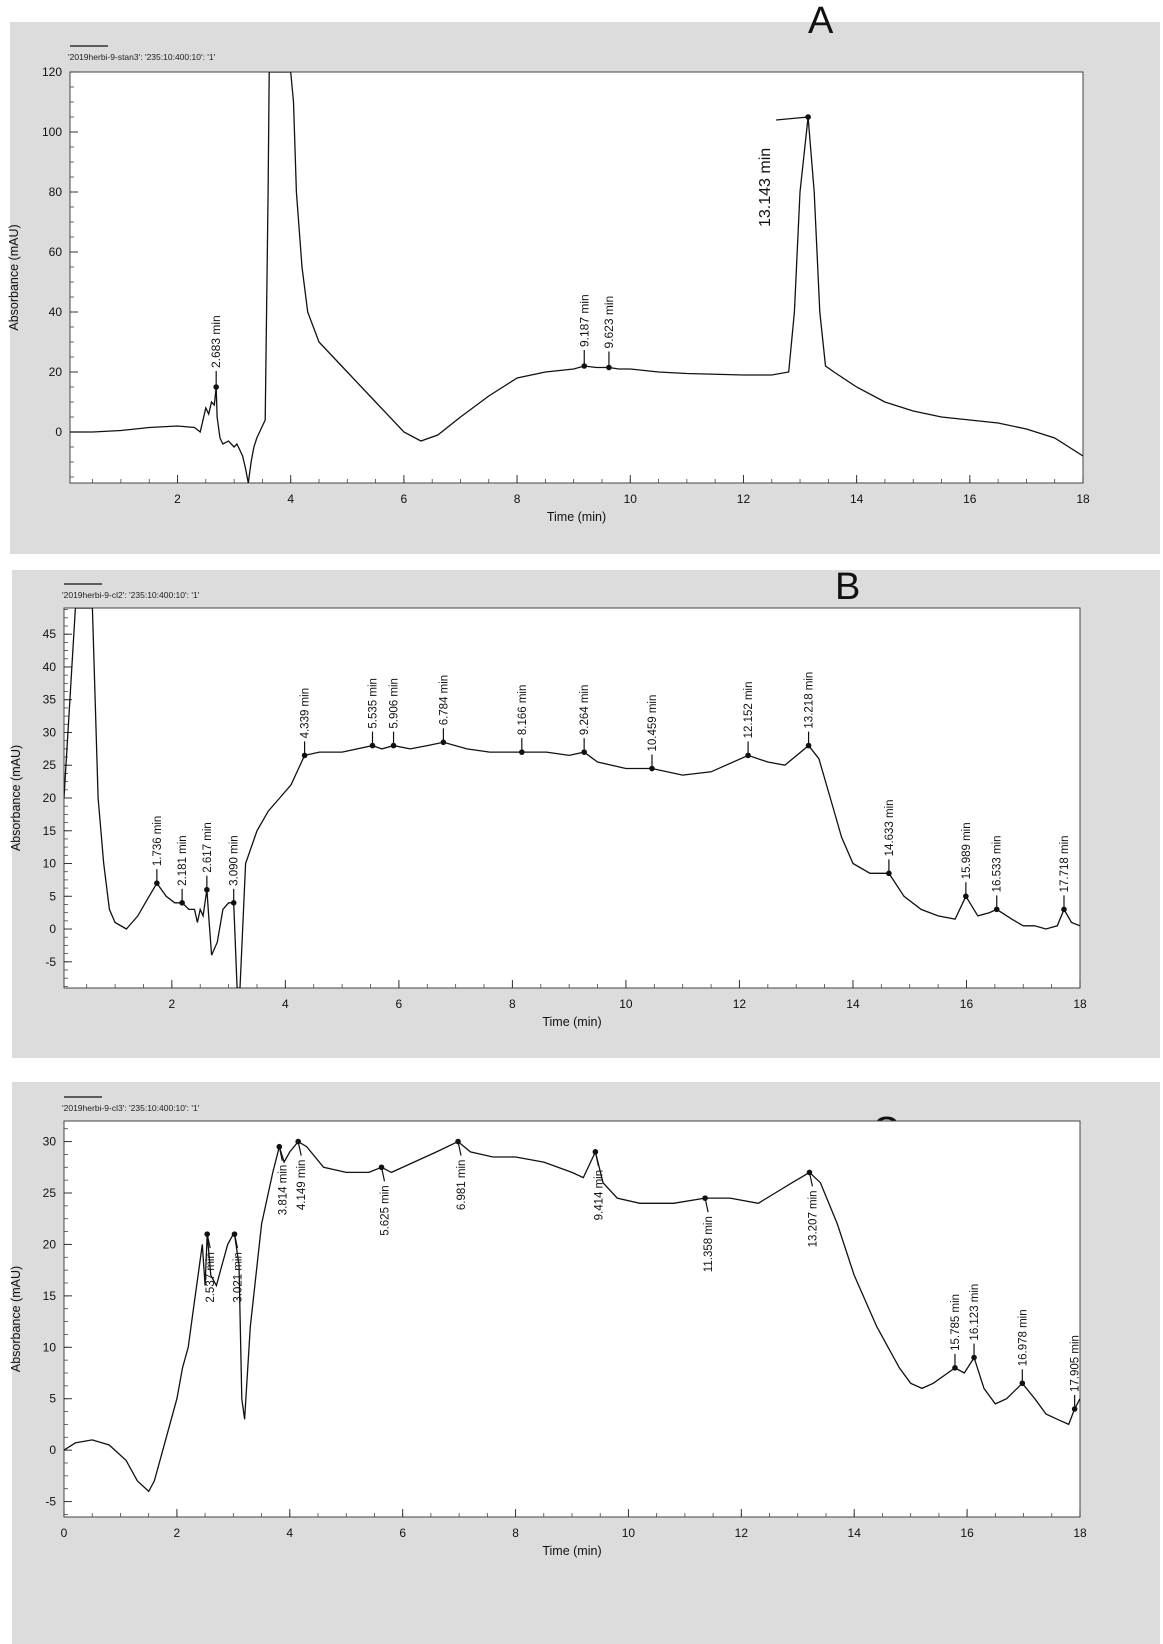 Image resolution: width=1163 pixels, height=1644 pixels. What do you see at coordinates (821, 21) in the screenshot?
I see `panel-label-a: A` at bounding box center [821, 21].